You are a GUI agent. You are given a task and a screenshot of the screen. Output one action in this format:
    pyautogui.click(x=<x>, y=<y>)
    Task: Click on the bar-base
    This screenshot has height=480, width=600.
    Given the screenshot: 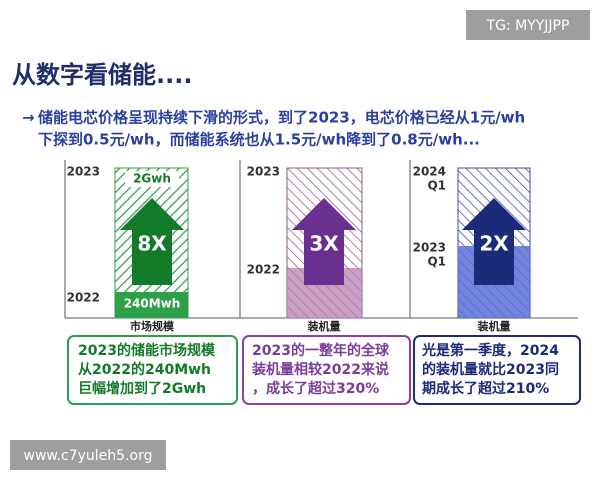 What is the action you would take?
    pyautogui.click(x=151, y=305)
    